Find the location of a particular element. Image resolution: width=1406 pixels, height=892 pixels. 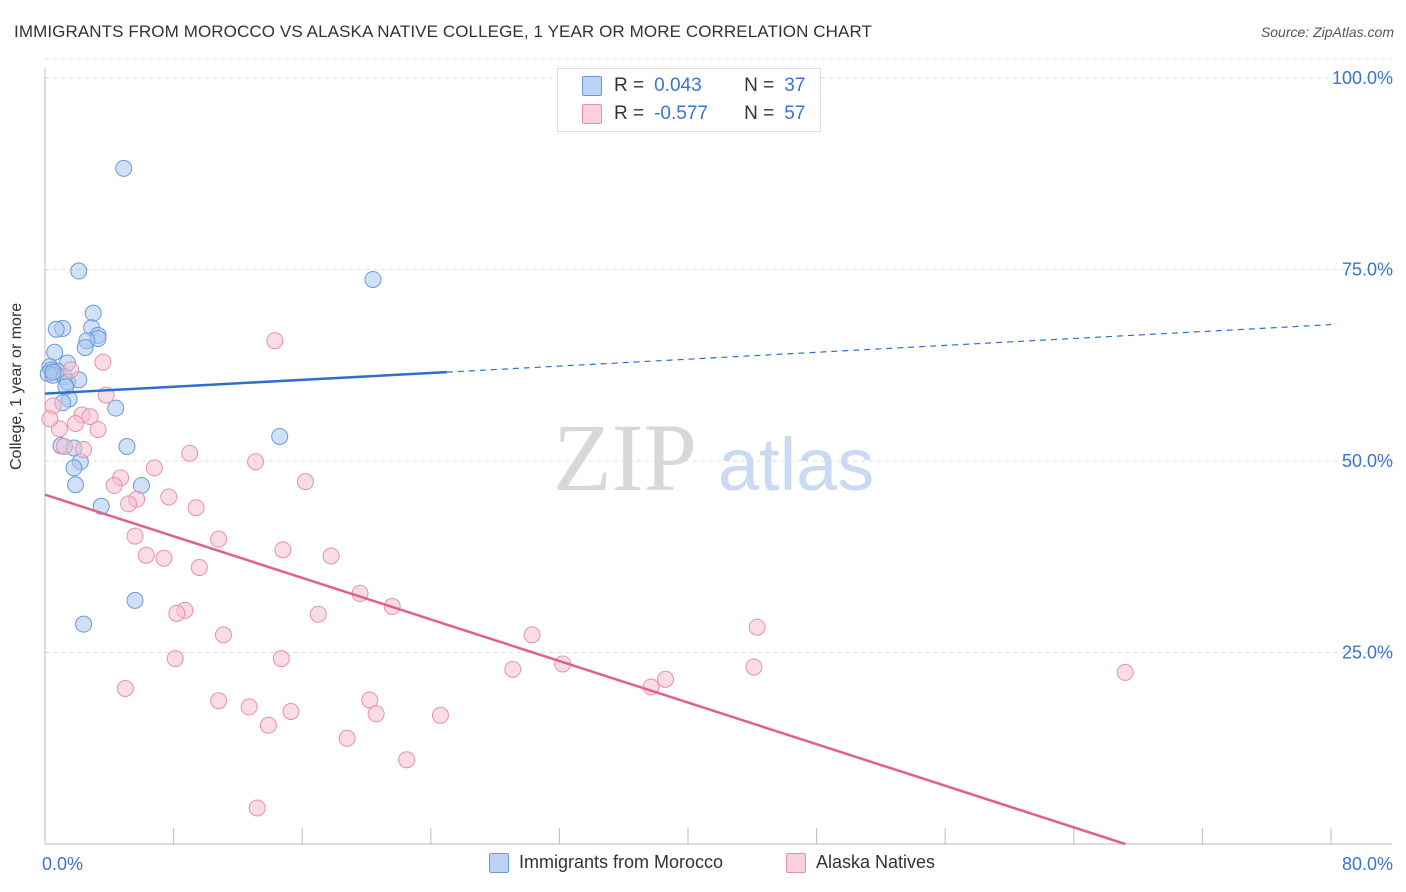

watermark-zip: ZIP is located at coordinates (625, 457).